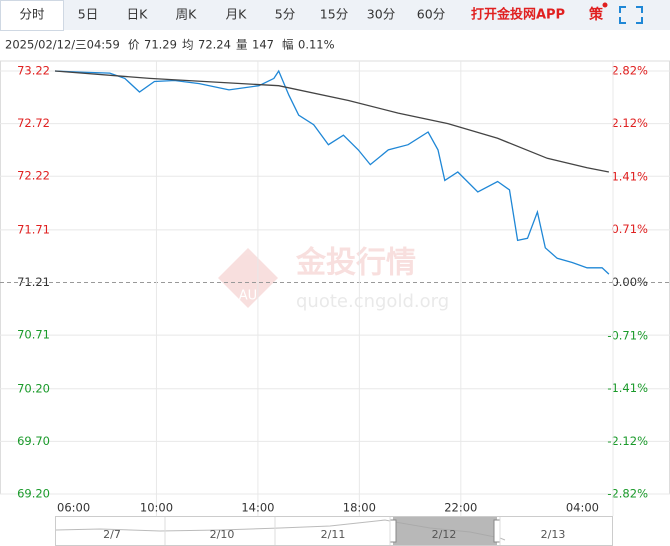 The height and width of the screenshot is (546, 670). What do you see at coordinates (33, 441) in the screenshot?
I see `y-tick-label: 69.70` at bounding box center [33, 441].